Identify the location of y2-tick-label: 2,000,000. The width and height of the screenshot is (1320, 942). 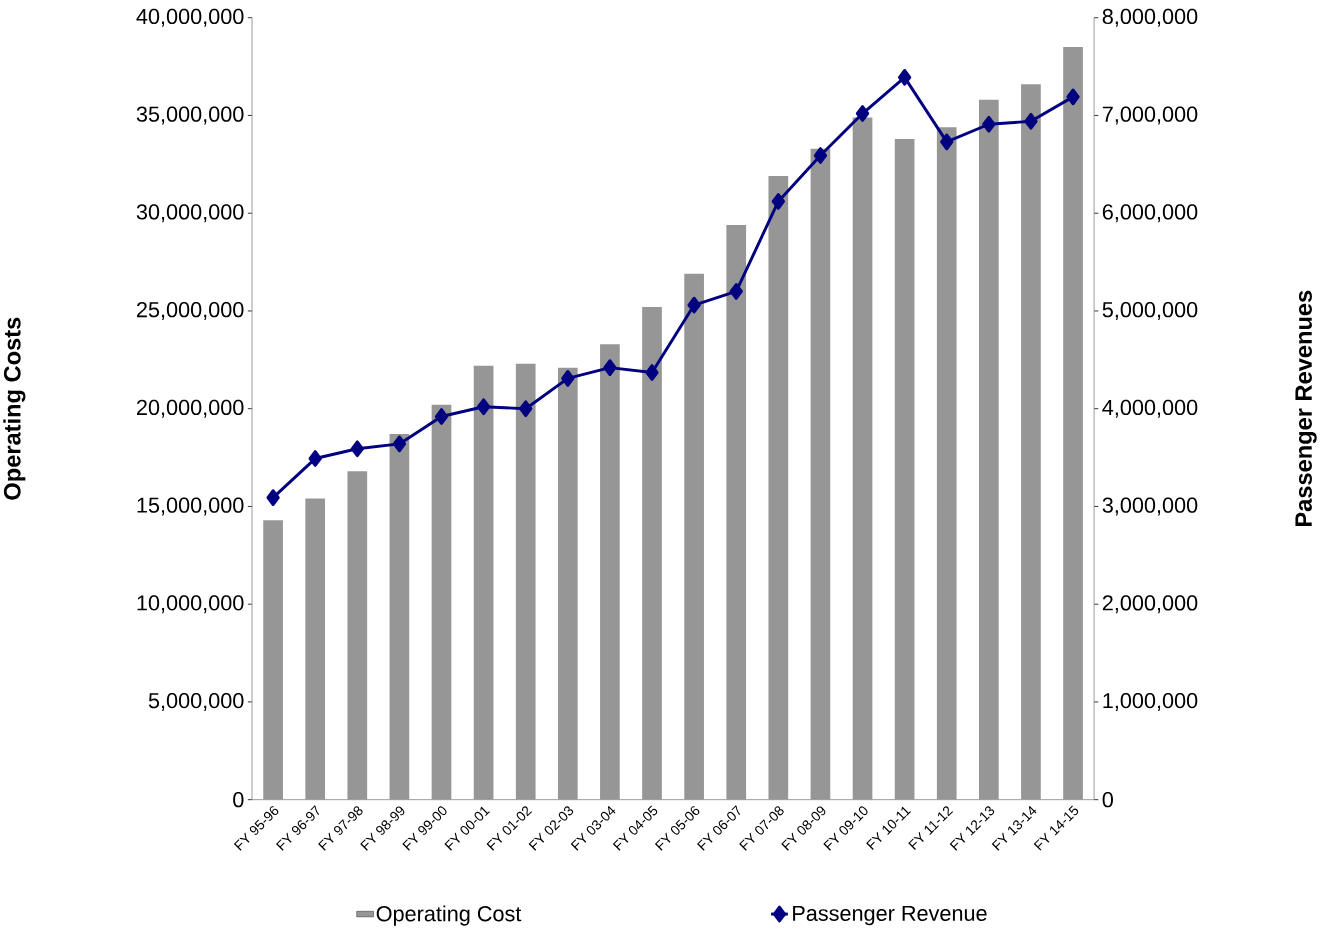
(1150, 604).